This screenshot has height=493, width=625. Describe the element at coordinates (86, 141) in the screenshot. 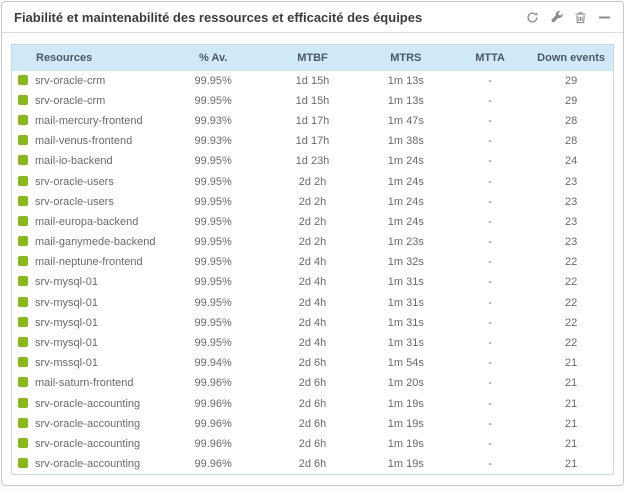

I see `resource-cell: mail-venus-frontend` at that location.